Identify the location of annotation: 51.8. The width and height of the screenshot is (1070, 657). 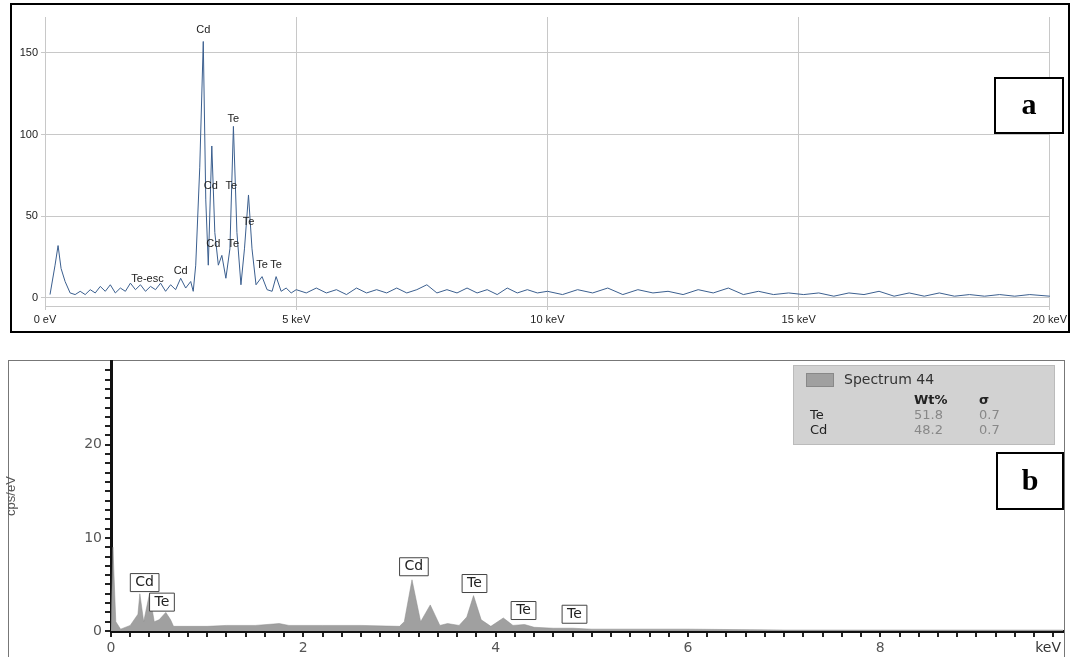
(928, 414).